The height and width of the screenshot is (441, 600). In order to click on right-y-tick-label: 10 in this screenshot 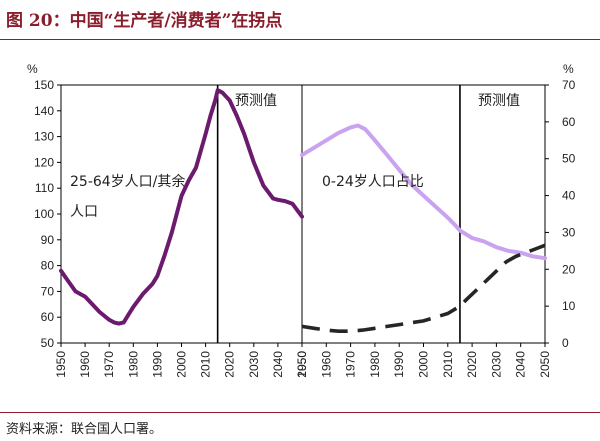, I will do `click(569, 306)`.